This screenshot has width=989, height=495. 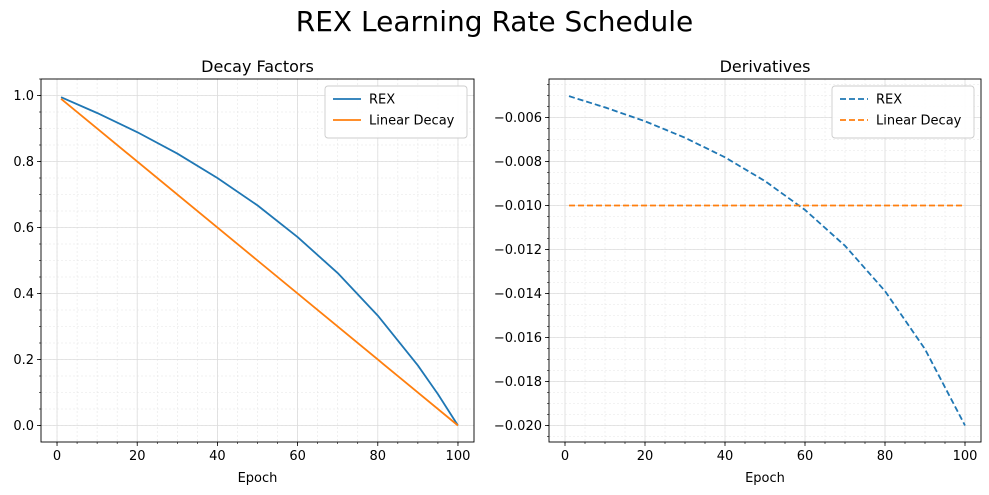 What do you see at coordinates (494, 21) in the screenshot?
I see `figure-title: REX Learning Rate Schedule` at bounding box center [494, 21].